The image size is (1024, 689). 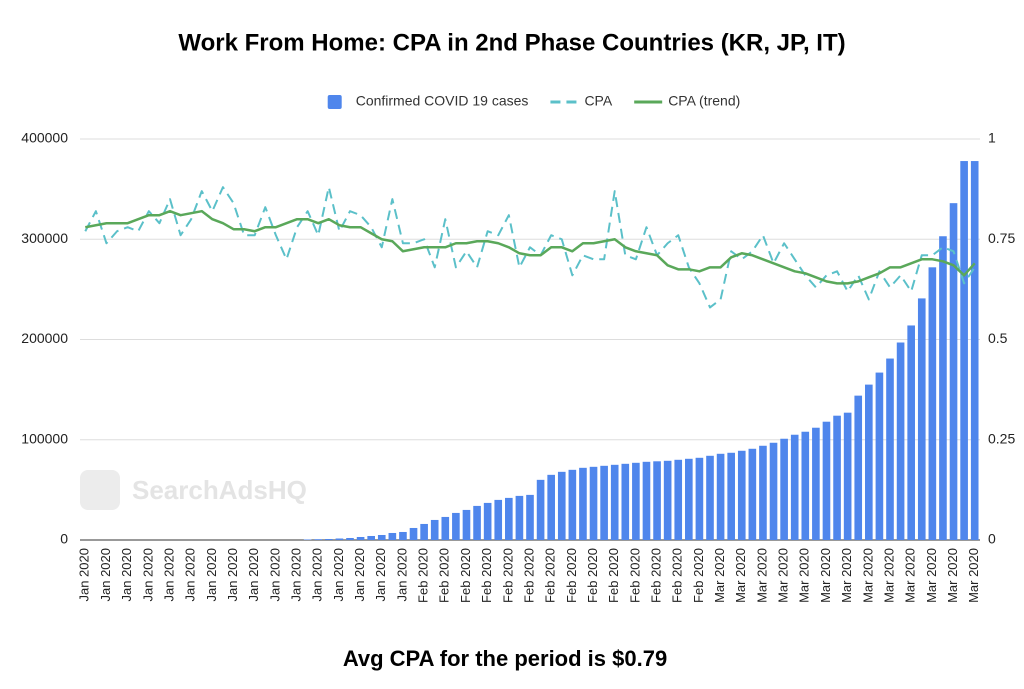 I want to click on legend-label: CPA (trend), so click(x=704, y=101).